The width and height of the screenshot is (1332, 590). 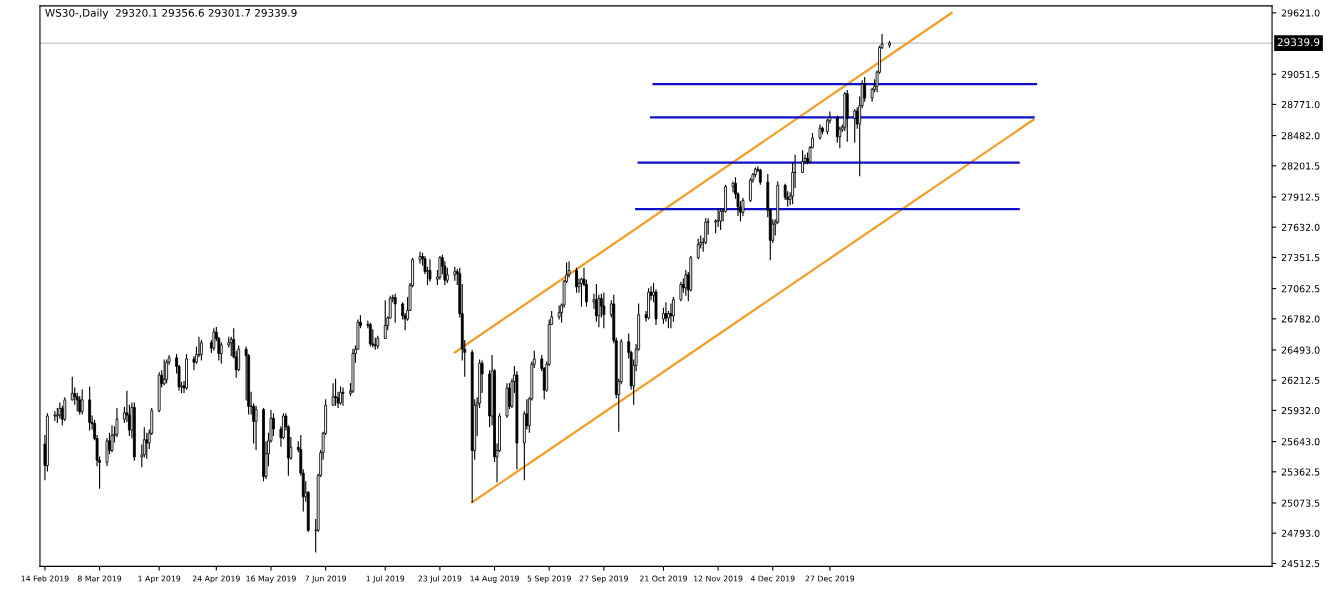 What do you see at coordinates (1300, 472) in the screenshot?
I see `y-tick-label: 25362.5` at bounding box center [1300, 472].